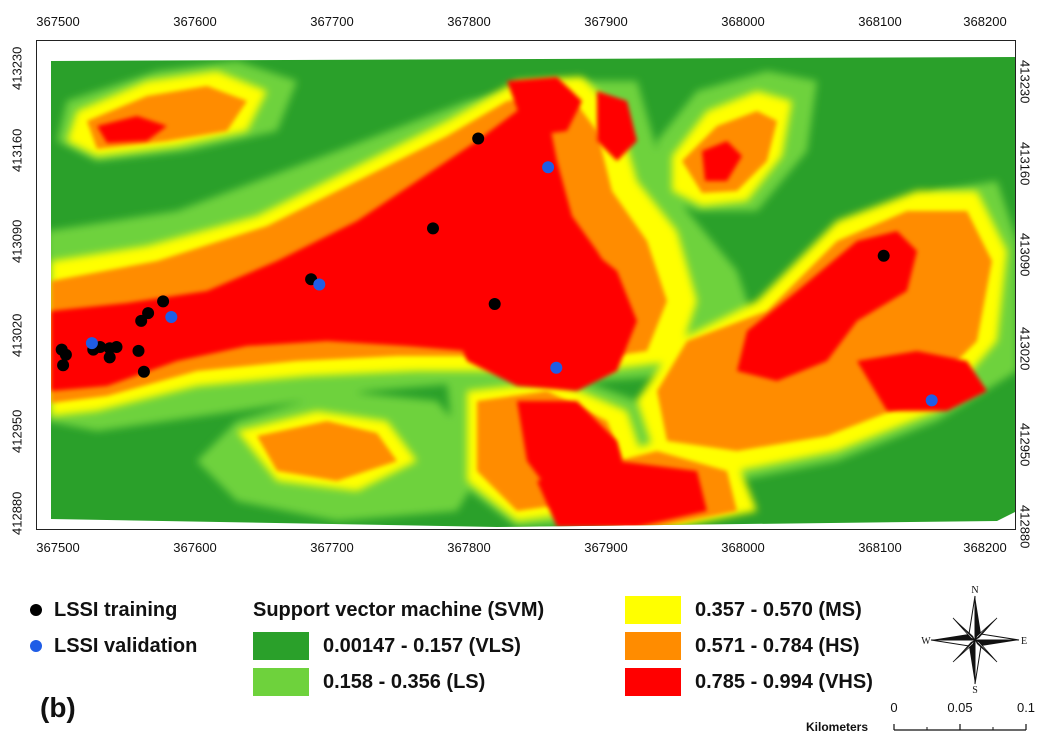  I want to click on scale-tick-label: 0.1, so click(1026, 707).